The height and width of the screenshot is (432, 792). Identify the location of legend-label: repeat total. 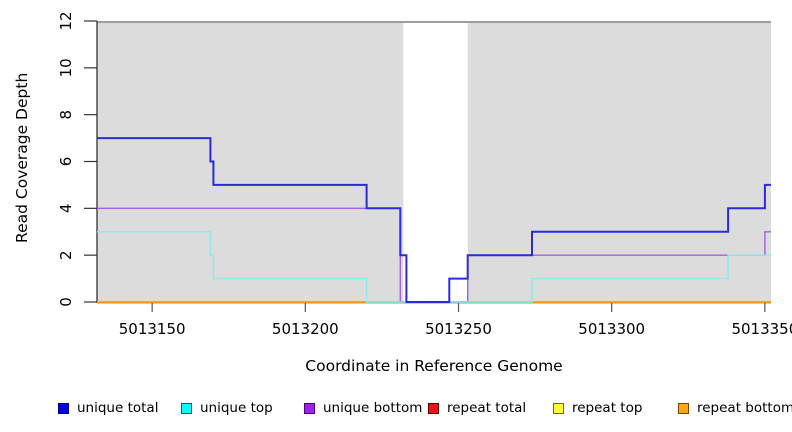
(487, 408).